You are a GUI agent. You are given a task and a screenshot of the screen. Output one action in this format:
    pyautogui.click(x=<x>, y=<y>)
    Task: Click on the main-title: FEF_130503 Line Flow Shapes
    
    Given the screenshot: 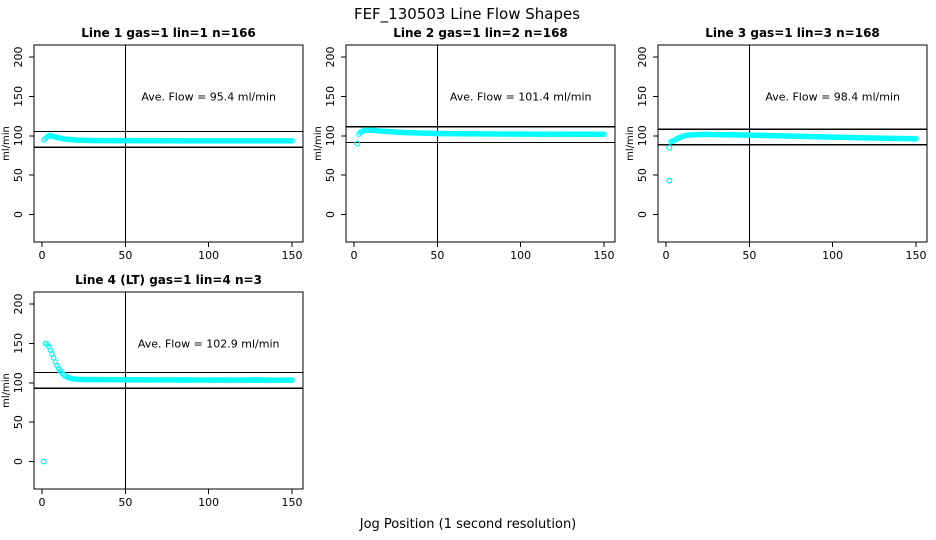 What is the action you would take?
    pyautogui.click(x=467, y=14)
    